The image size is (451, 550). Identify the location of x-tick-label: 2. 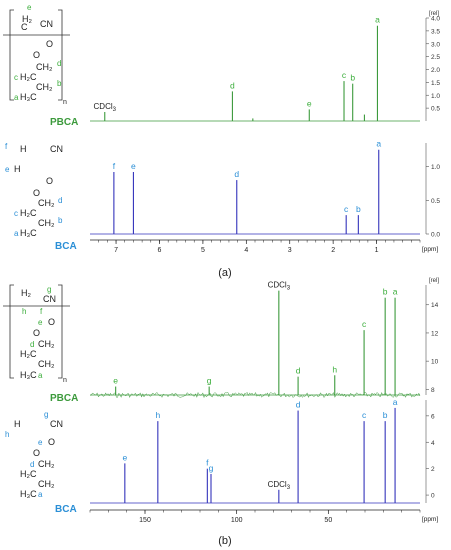
(333, 250).